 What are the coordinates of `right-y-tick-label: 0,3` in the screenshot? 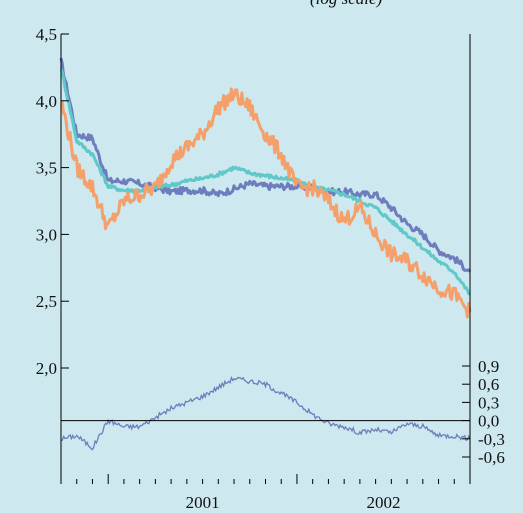 It's located at (488, 402).